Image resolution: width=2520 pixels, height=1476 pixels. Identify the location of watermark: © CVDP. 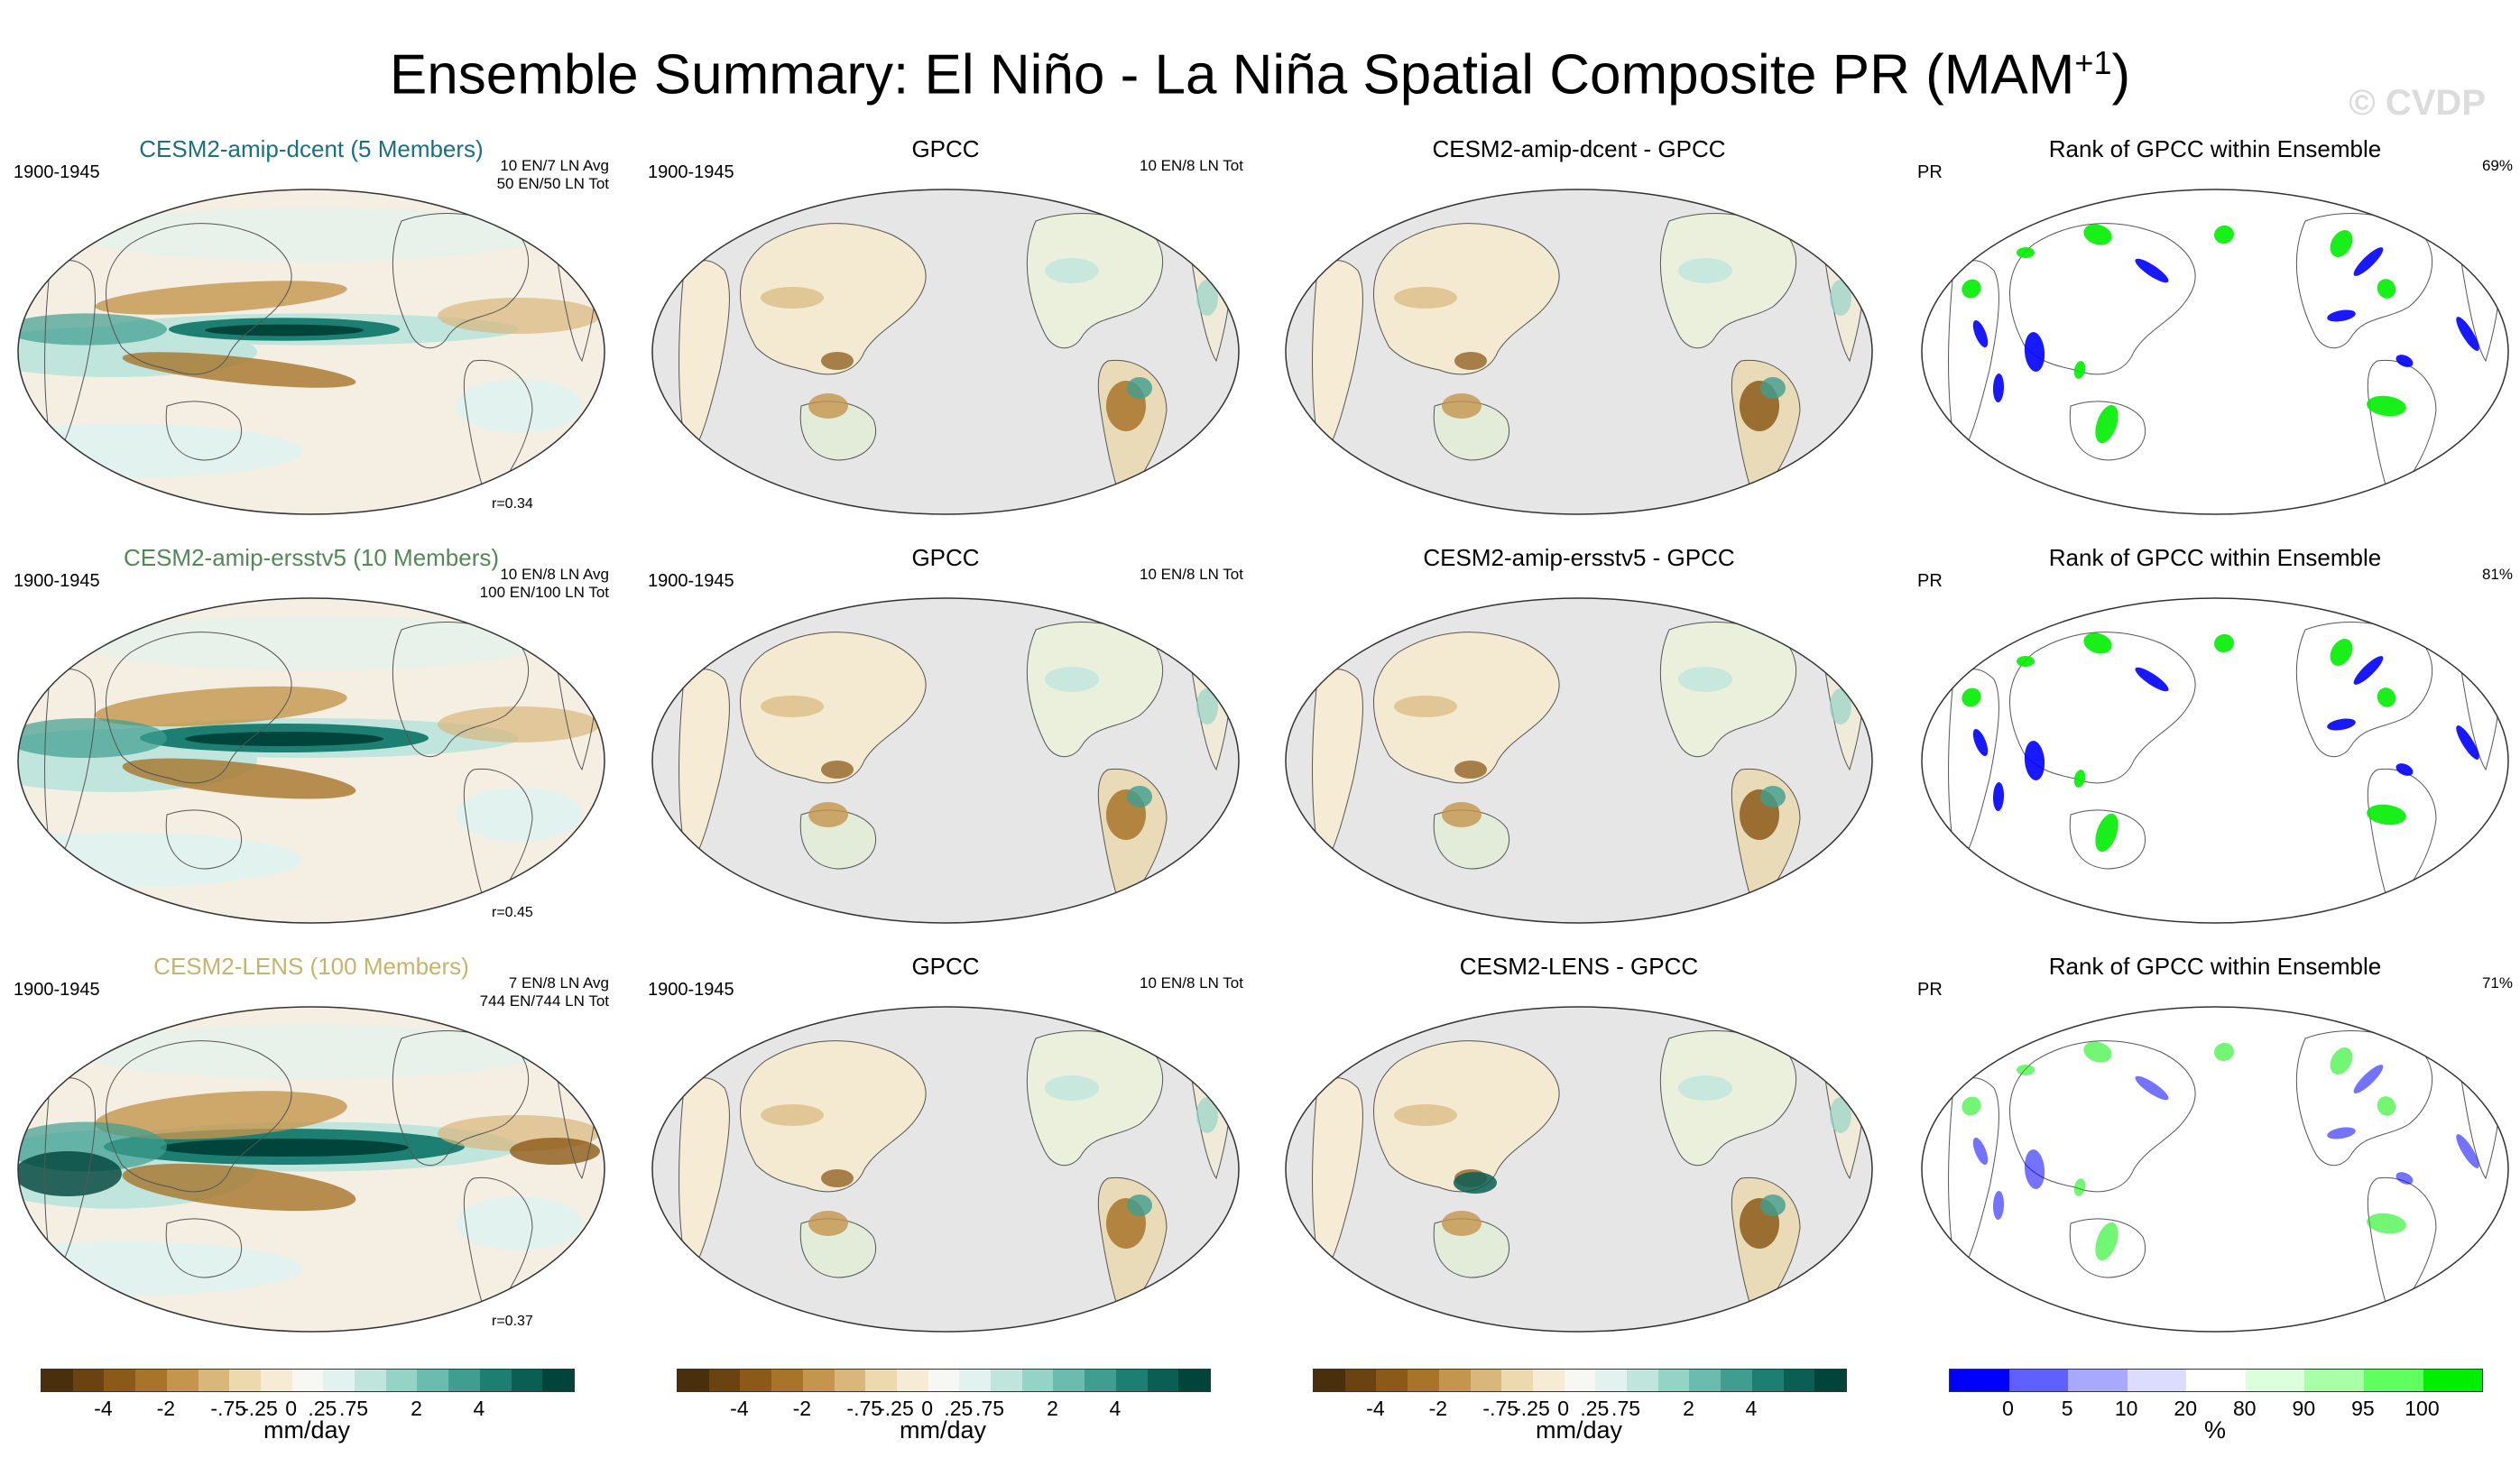
(2417, 103).